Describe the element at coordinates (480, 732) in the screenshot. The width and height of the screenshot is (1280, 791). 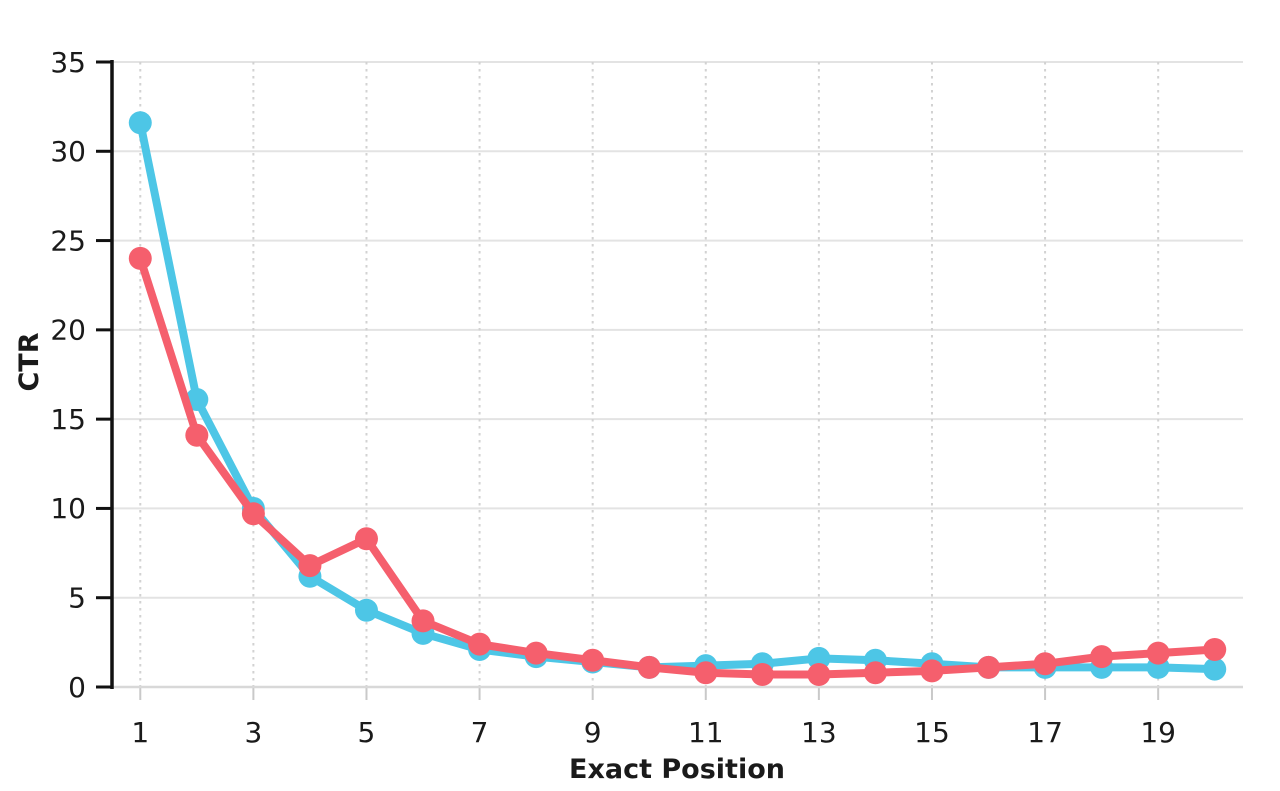
I see `x-tick-label-7: 7` at that location.